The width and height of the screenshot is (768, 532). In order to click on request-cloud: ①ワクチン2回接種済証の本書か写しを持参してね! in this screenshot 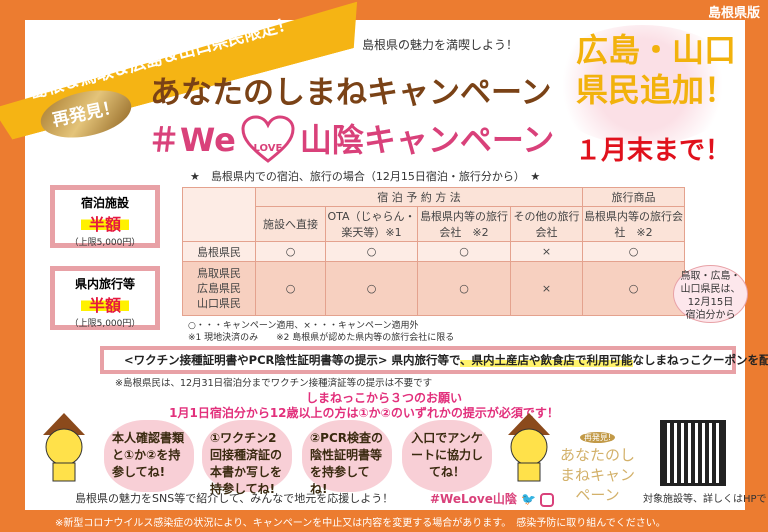, I will do `click(247, 458)`.